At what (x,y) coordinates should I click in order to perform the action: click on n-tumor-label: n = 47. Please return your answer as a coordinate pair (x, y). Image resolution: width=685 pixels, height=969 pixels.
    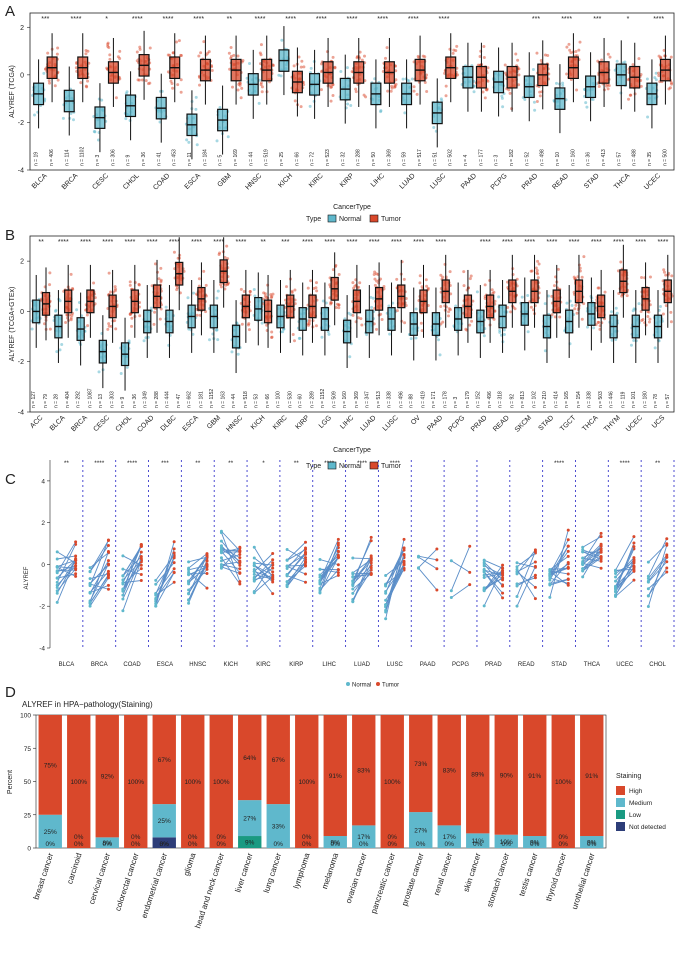
    Looking at the image, I should click on (179, 401).